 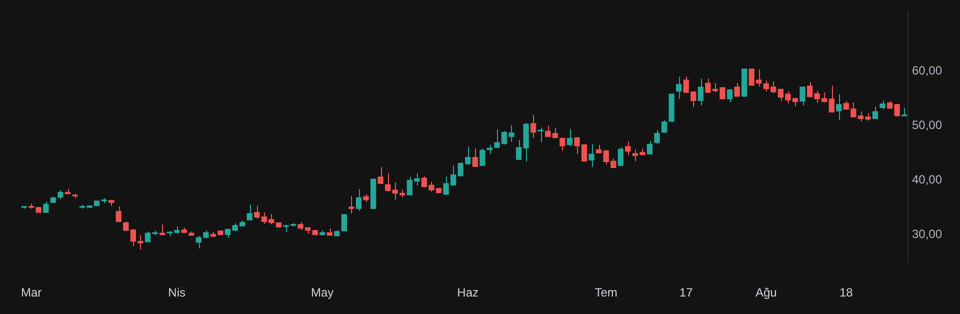 What do you see at coordinates (468, 293) in the screenshot?
I see `x-tick-label: Haz` at bounding box center [468, 293].